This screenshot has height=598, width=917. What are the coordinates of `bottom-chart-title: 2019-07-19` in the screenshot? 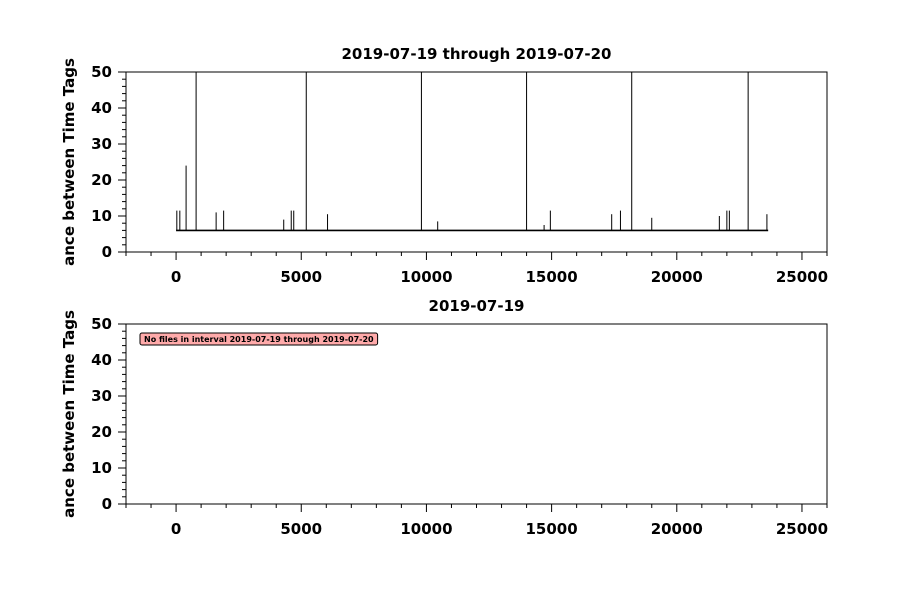 It's located at (477, 306).